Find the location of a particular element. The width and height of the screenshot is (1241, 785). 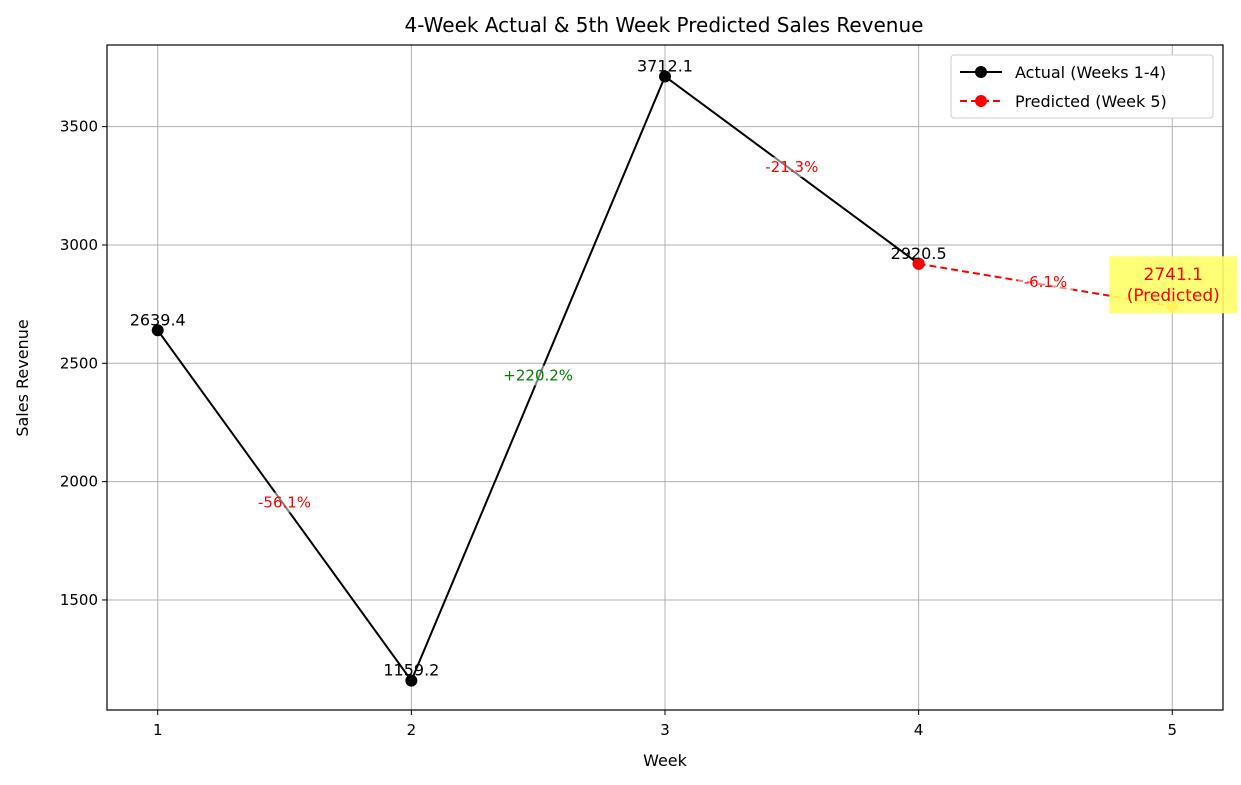

actual-value-label: 2920.5 is located at coordinates (919, 253).